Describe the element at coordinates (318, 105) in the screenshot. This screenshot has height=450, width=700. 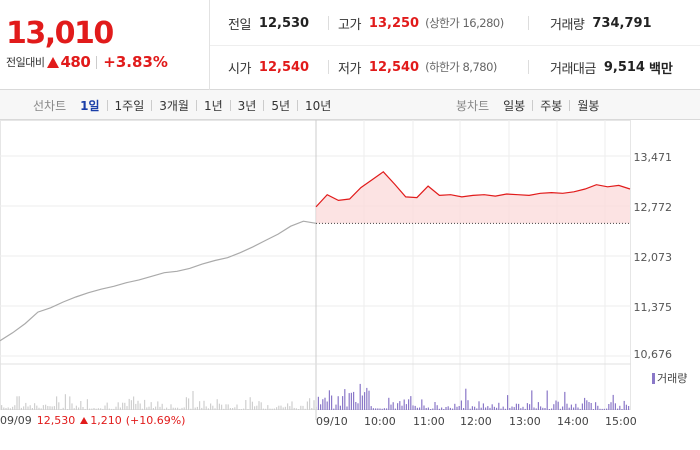
I see `tab-10y: 10년` at that location.